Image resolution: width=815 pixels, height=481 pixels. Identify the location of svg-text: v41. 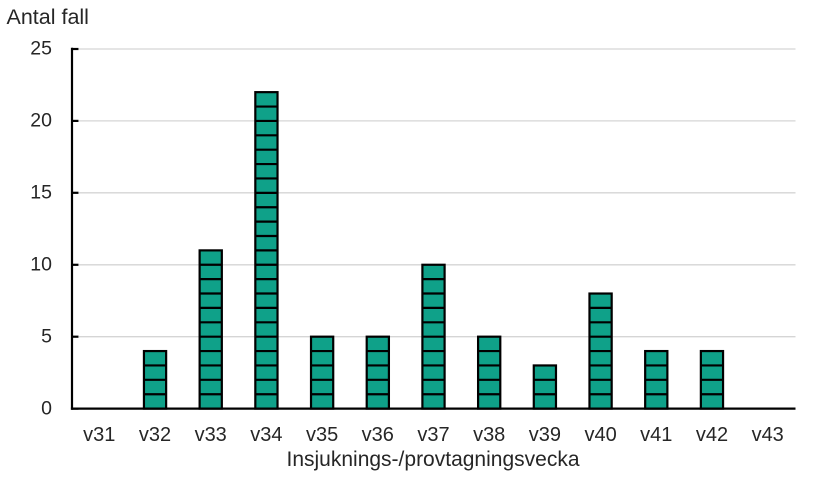
(656, 435).